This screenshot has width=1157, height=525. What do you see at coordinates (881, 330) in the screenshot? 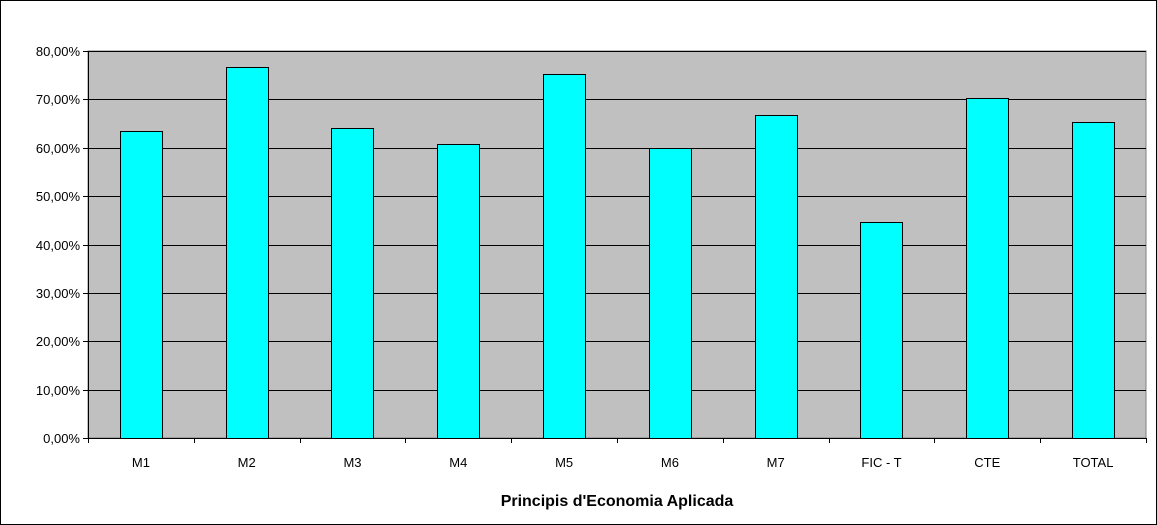
I see `bar-fic-t` at bounding box center [881, 330].